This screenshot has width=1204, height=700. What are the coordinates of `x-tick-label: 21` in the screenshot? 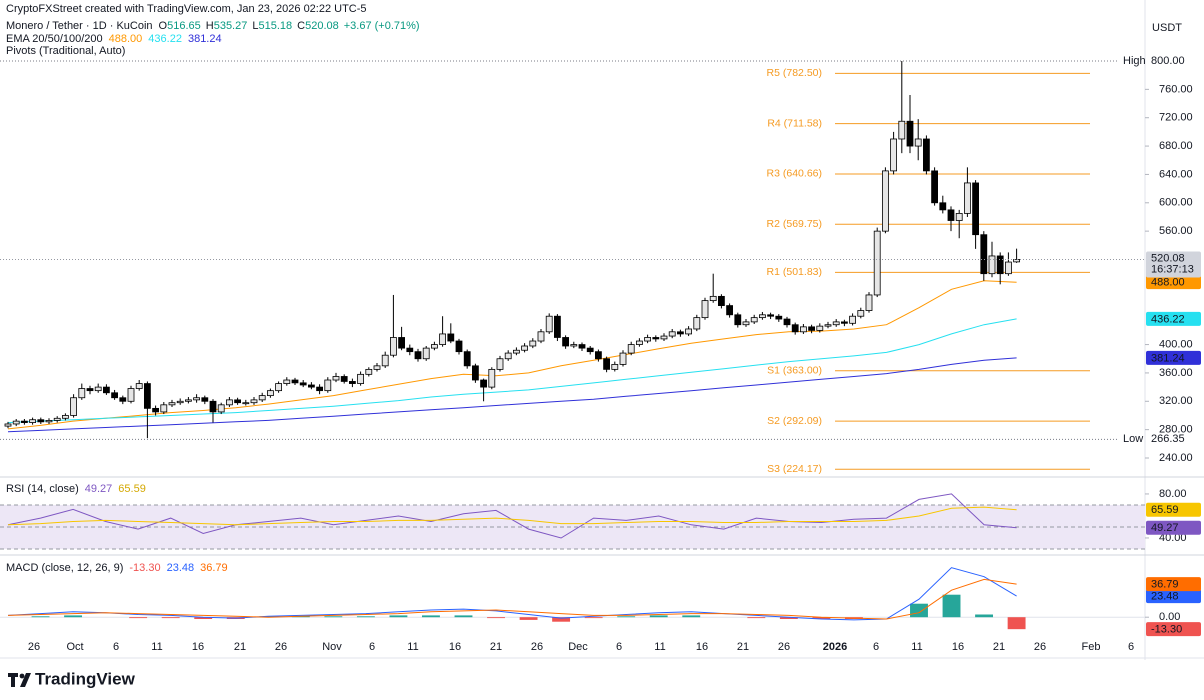 It's located at (999, 647).